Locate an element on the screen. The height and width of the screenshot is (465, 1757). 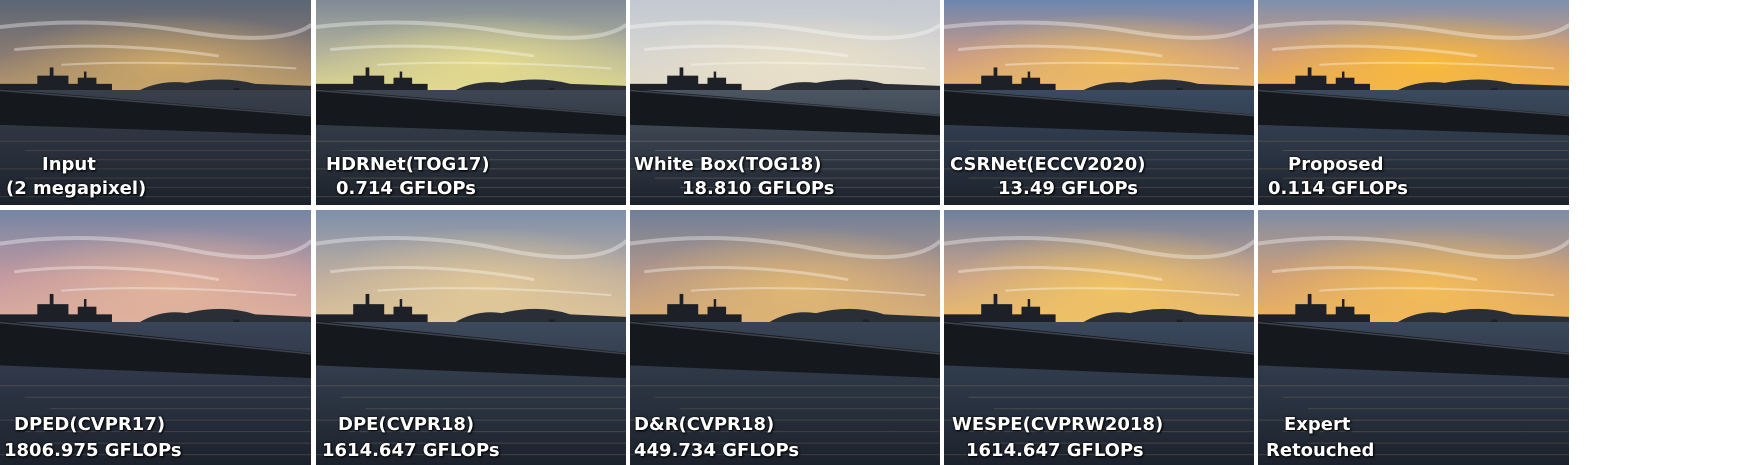
photo-panel-hdrnet: HDRNet(TOG17) 0.714 GFLOPs is located at coordinates (471, 102).